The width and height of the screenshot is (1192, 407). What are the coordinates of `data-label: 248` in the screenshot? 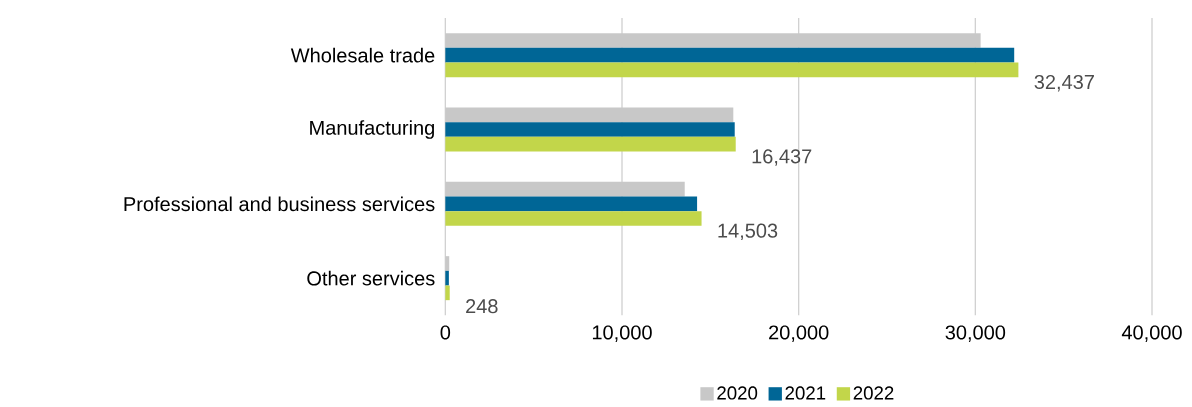 It's located at (482, 306).